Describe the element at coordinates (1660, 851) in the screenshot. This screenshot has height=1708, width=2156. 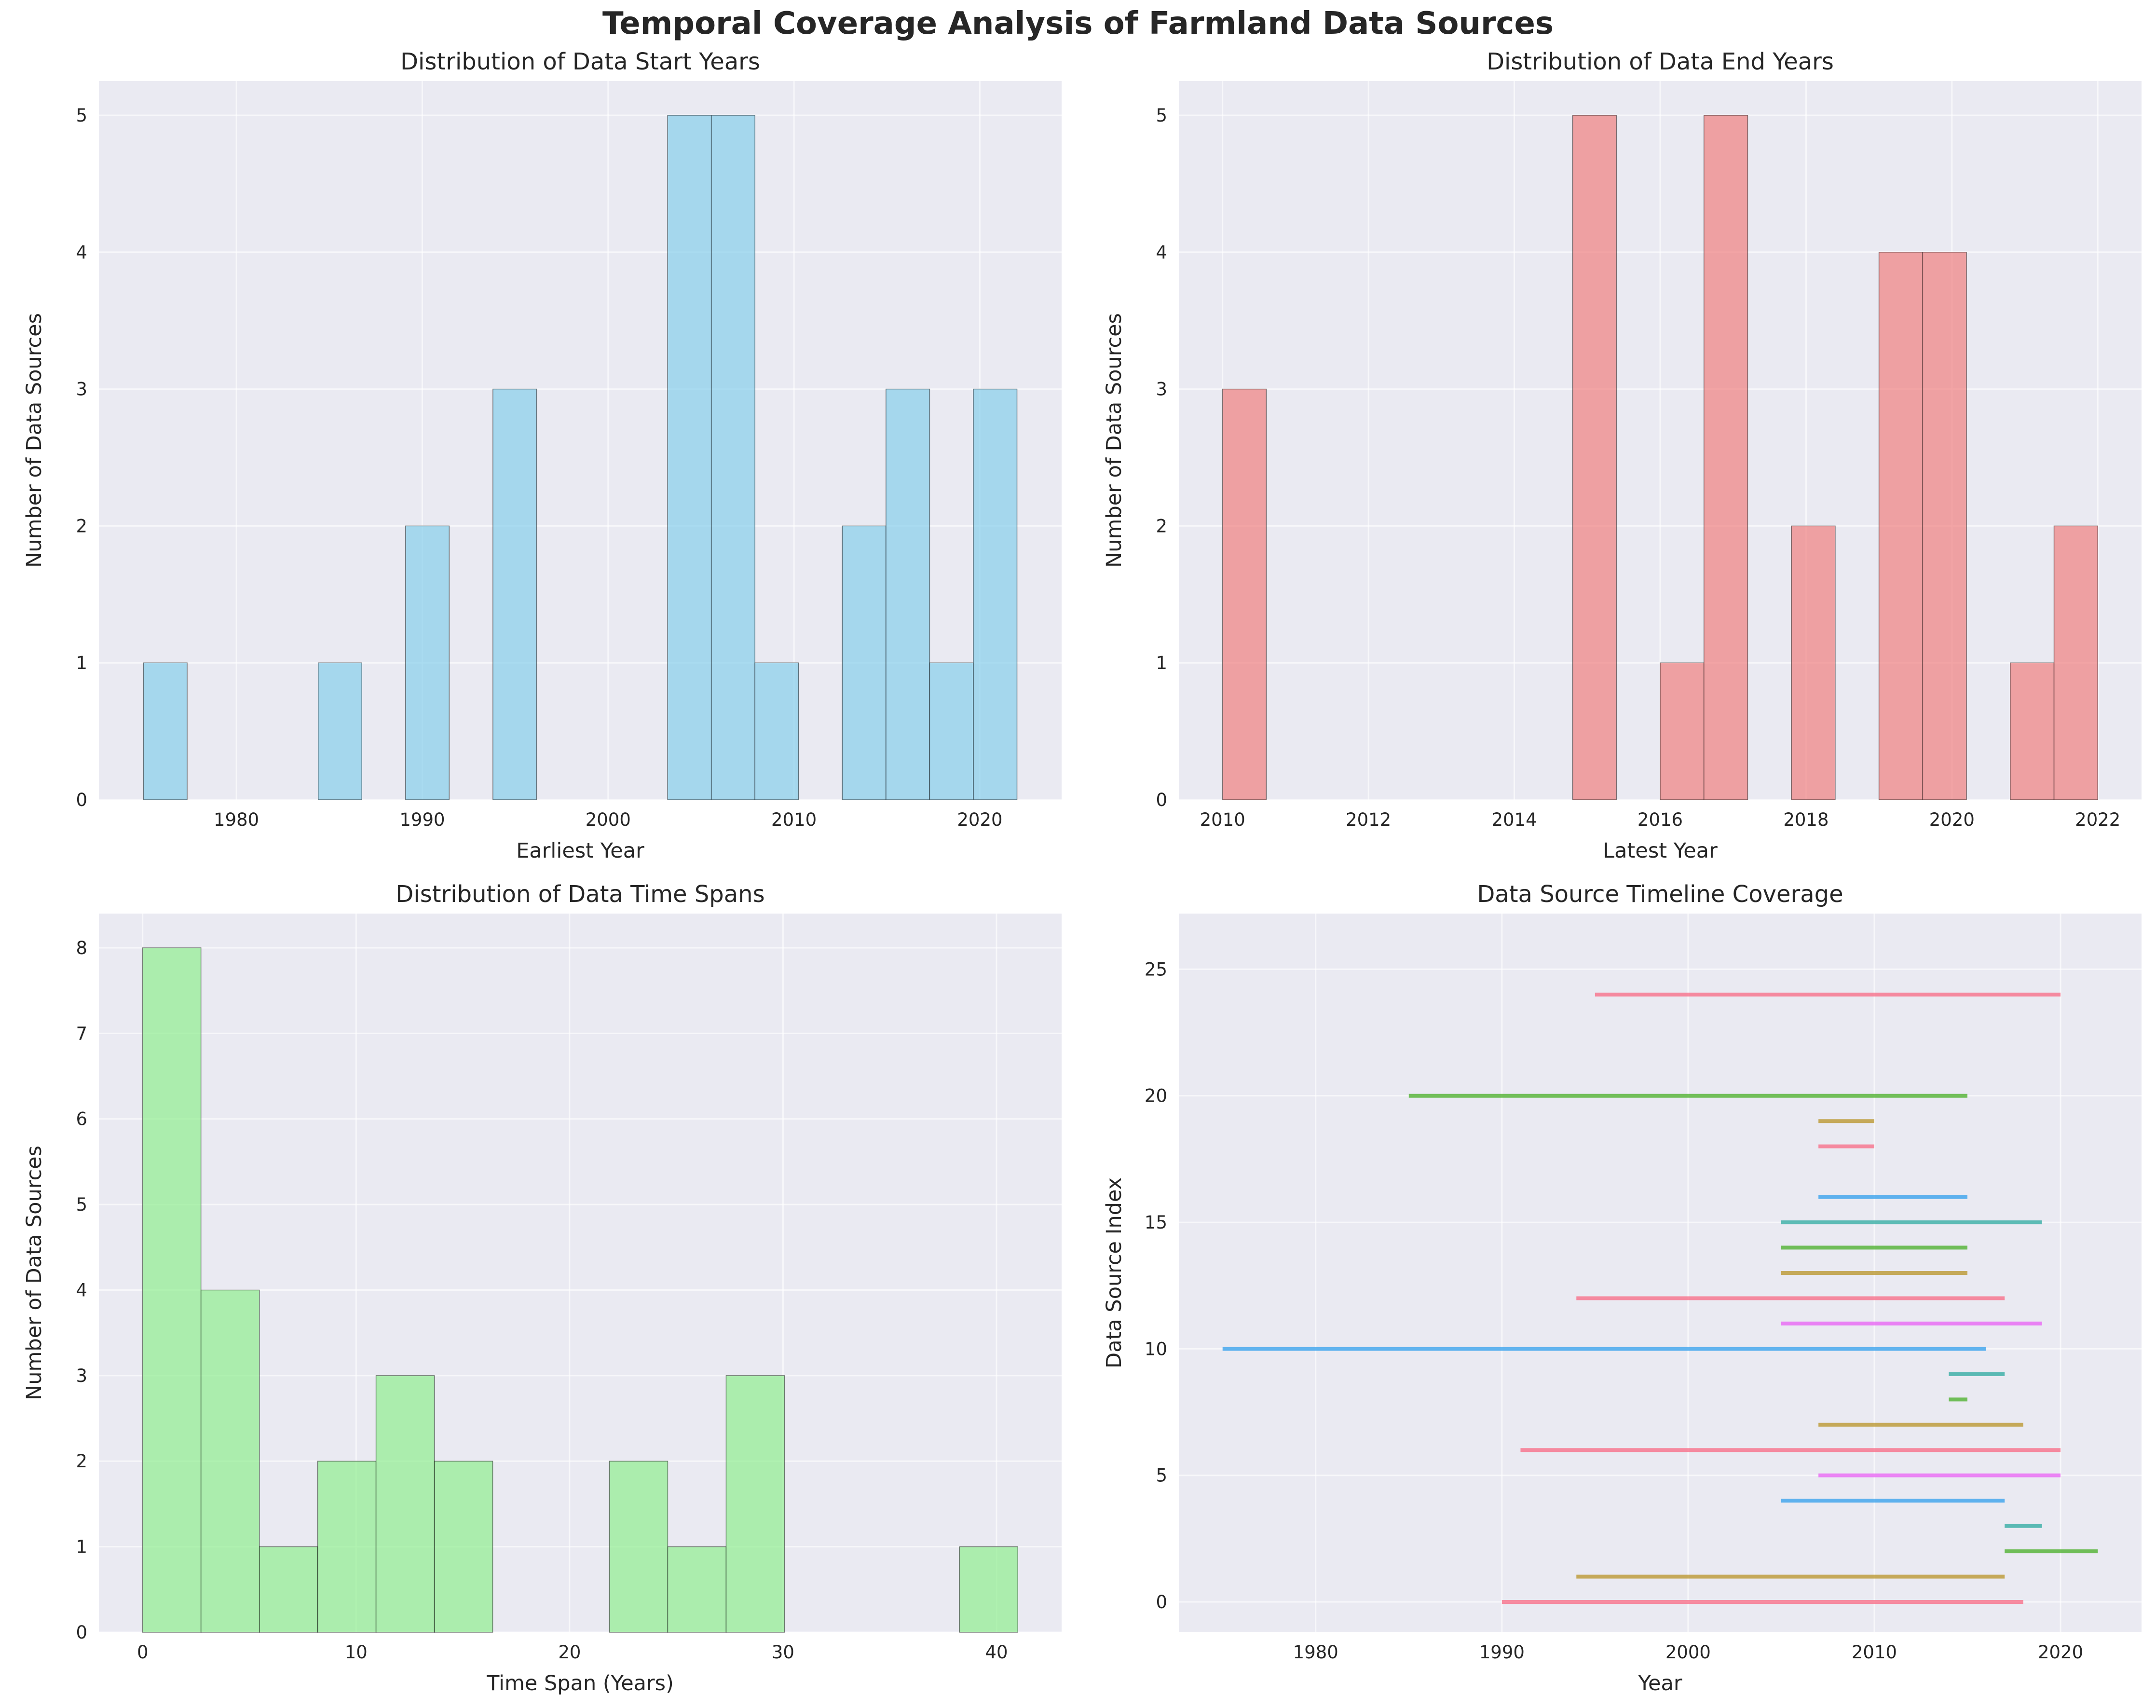
I see `x-axis-label: Latest Year` at that location.